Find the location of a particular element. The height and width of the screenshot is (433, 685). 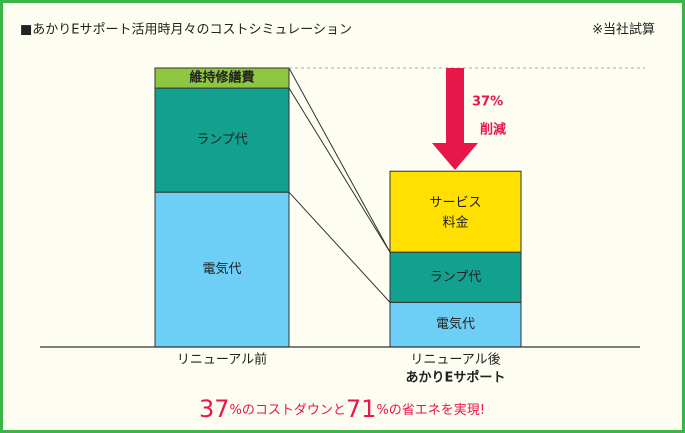

reduction-arrow is located at coordinates (455, 119).